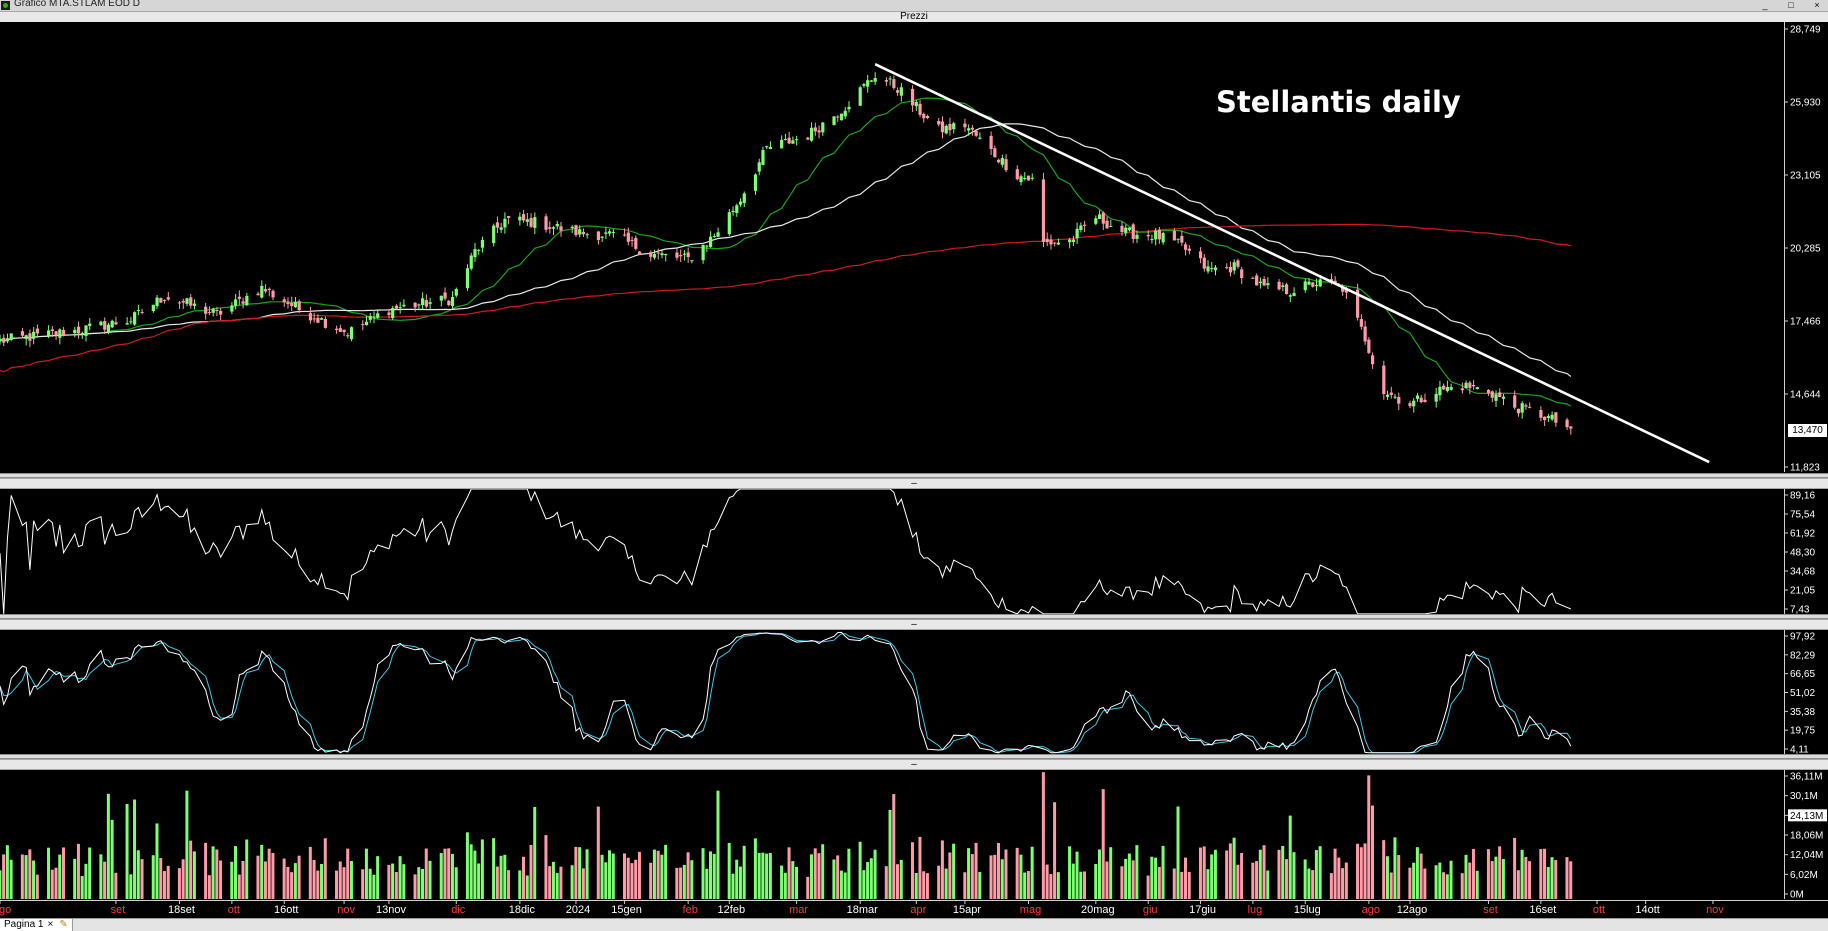  Describe the element at coordinates (63, 924) in the screenshot. I see `pencil-icon: ✎` at that location.